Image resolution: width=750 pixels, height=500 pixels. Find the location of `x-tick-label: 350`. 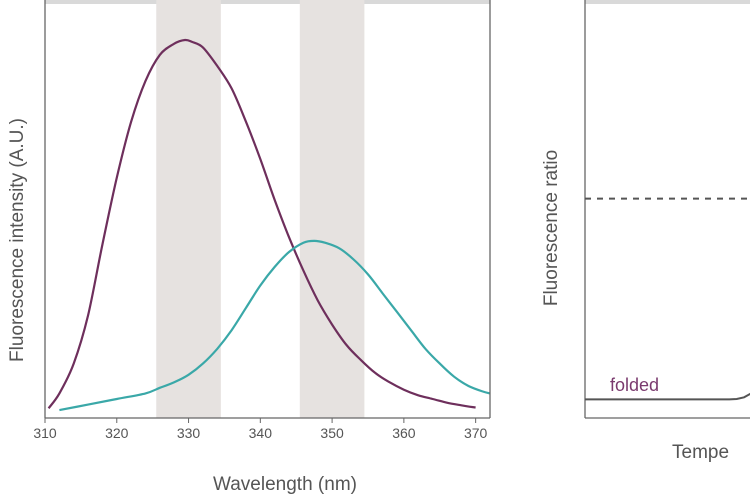

x-tick-label: 350 is located at coordinates (332, 433).